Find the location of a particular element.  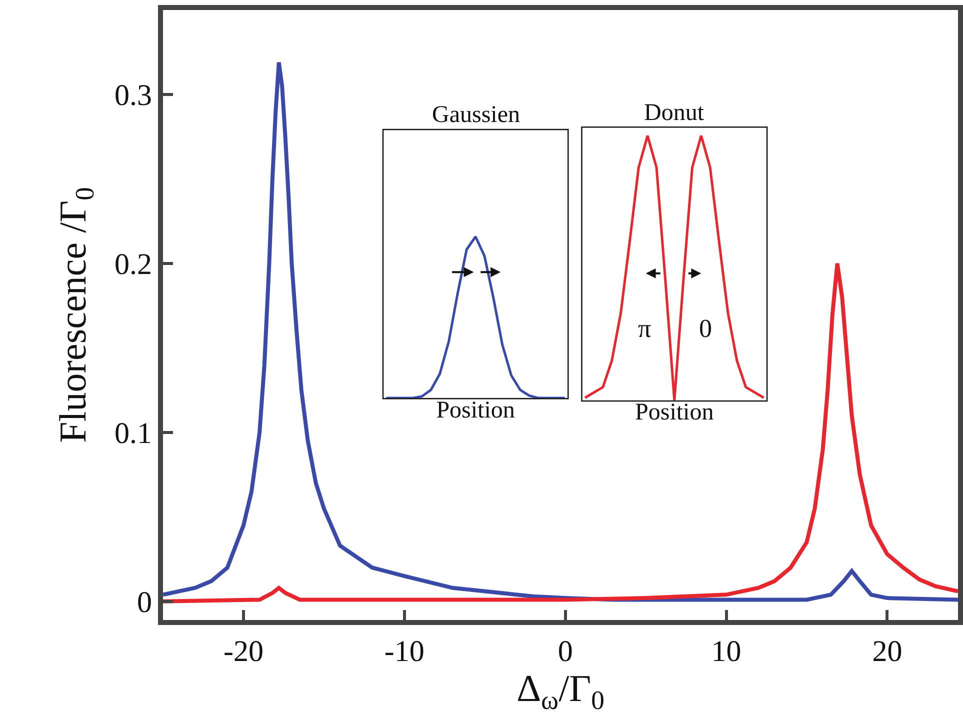

y-tick-label: 0 is located at coordinates (144, 602).